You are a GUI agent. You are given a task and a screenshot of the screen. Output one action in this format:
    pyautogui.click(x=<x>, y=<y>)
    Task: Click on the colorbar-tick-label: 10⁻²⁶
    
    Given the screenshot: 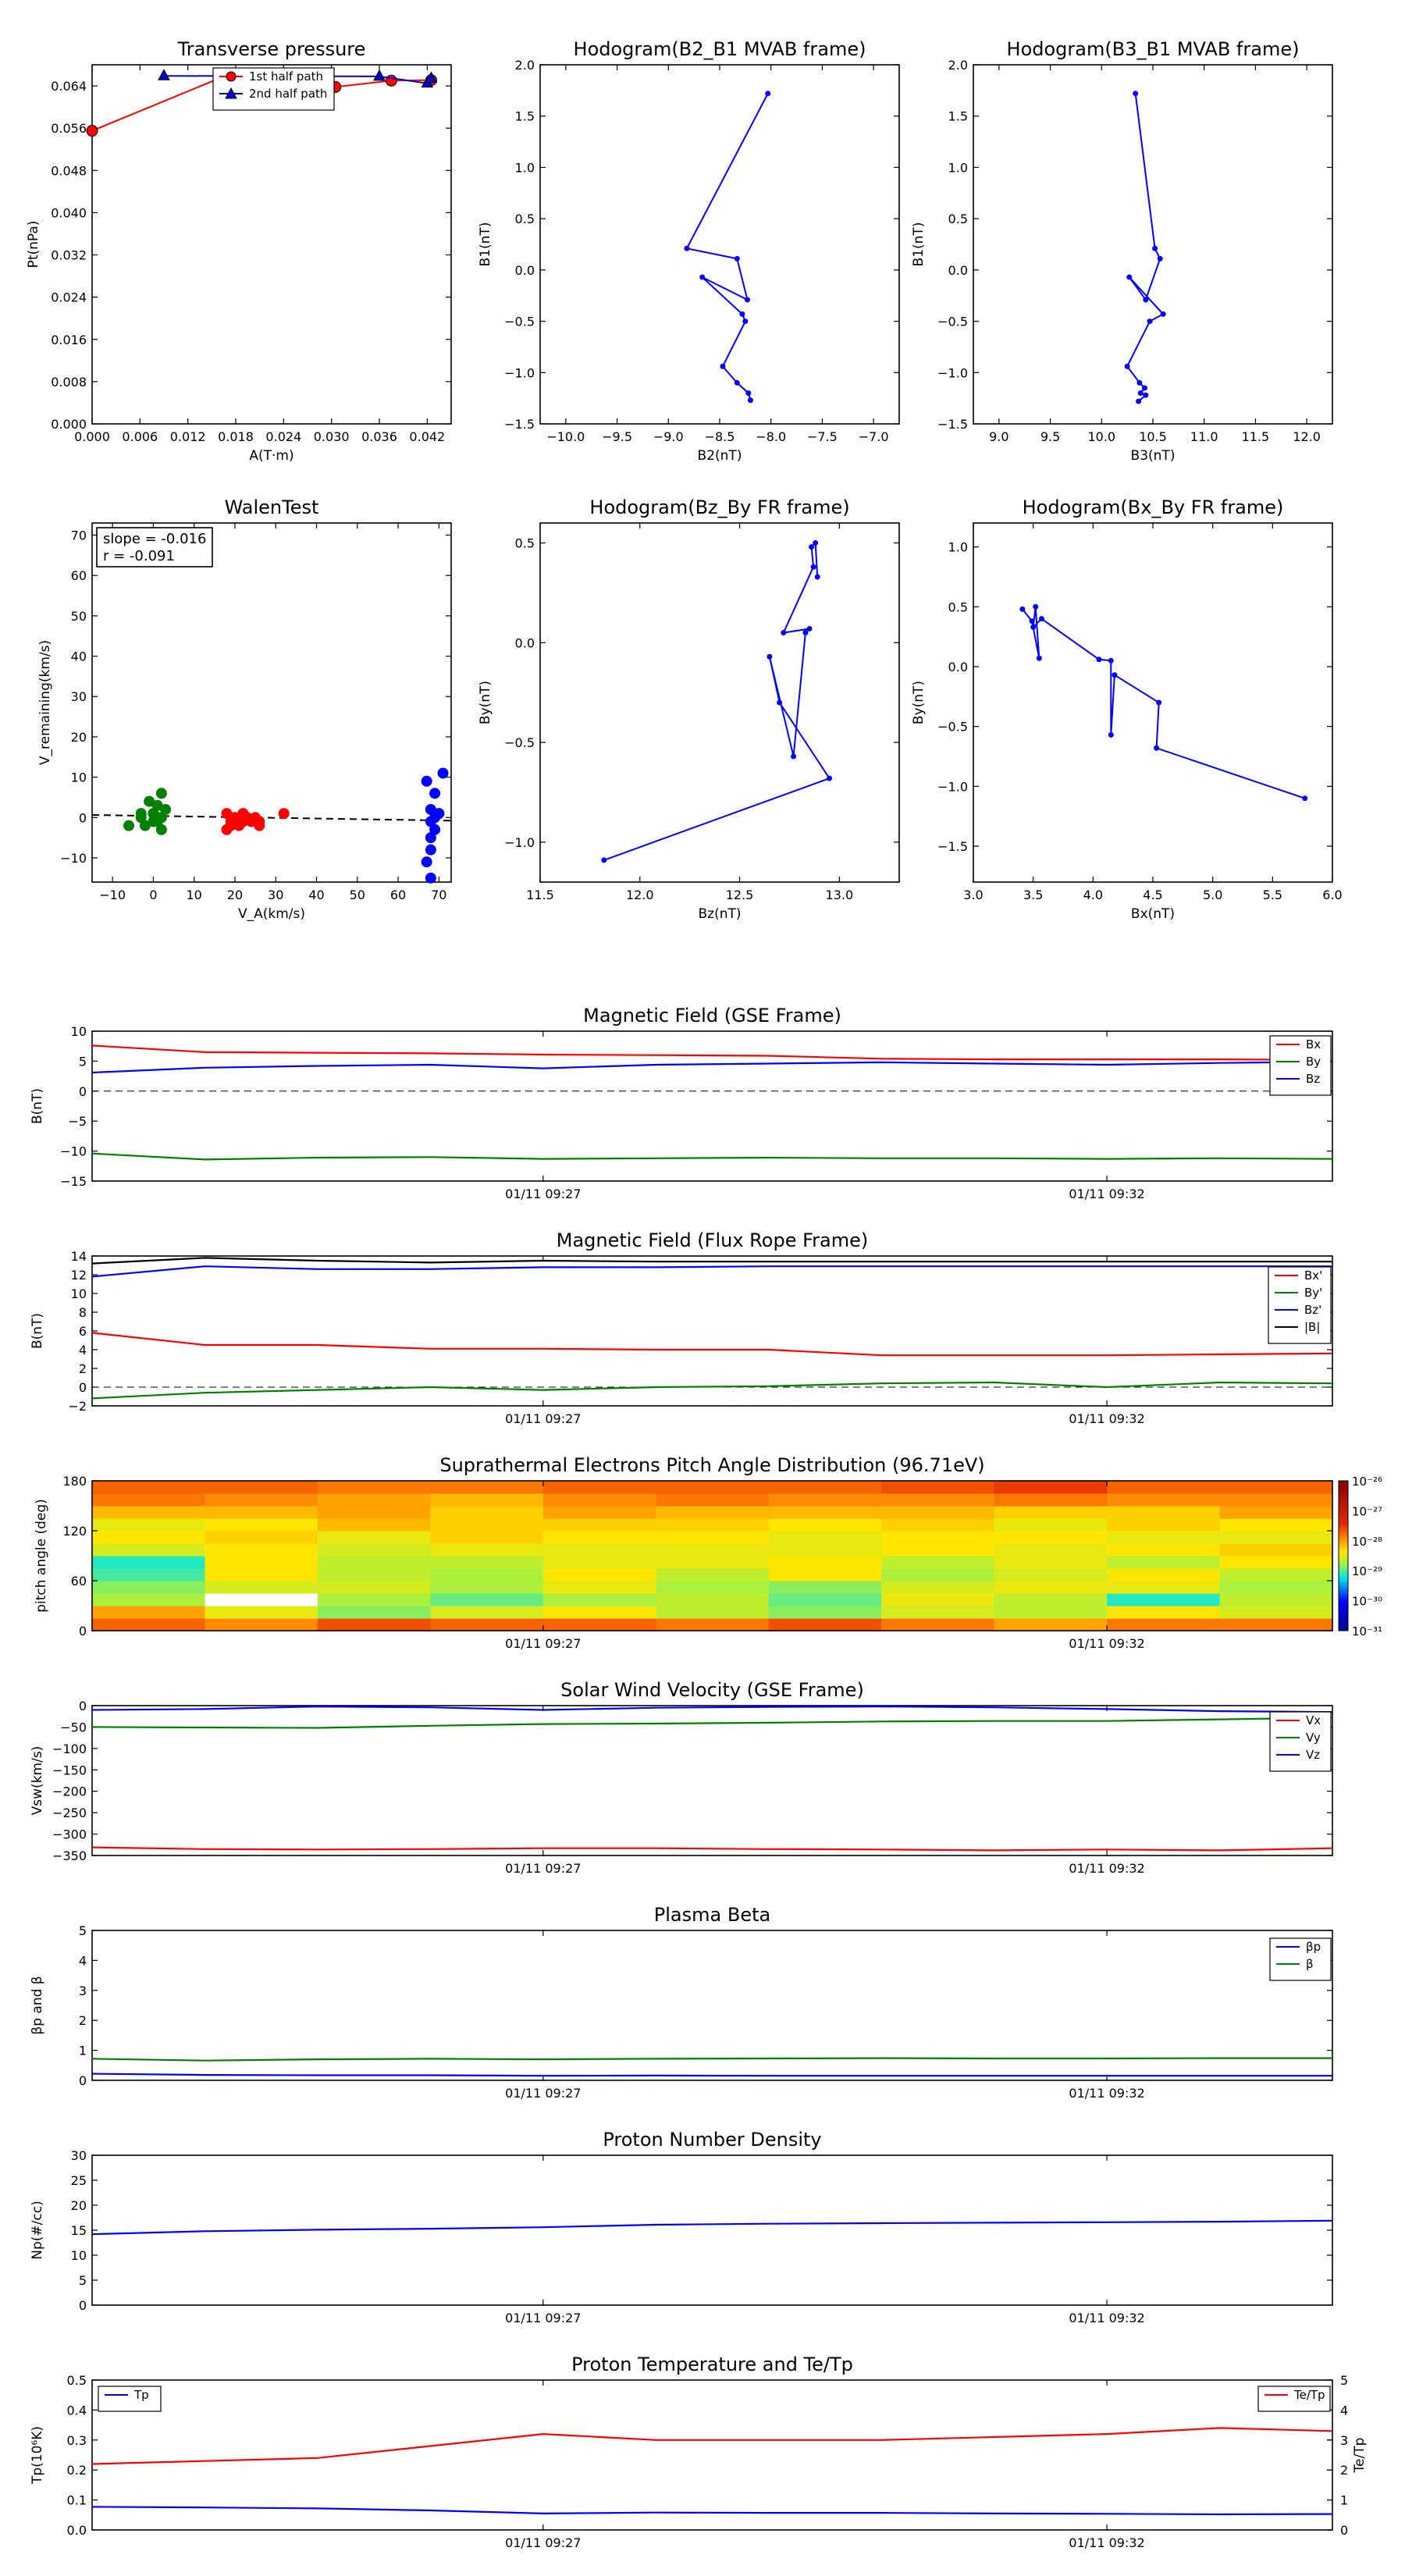 What is the action you would take?
    pyautogui.click(x=1367, y=1482)
    